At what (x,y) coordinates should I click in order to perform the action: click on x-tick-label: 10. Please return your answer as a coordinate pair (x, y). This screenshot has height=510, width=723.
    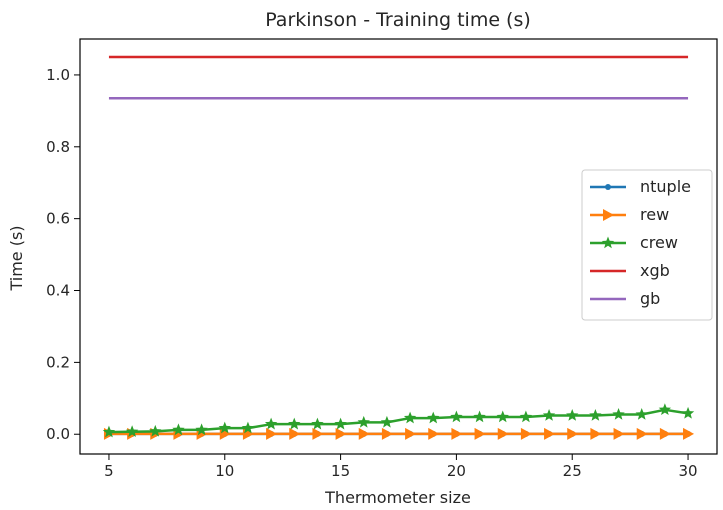
    Looking at the image, I should click on (224, 471).